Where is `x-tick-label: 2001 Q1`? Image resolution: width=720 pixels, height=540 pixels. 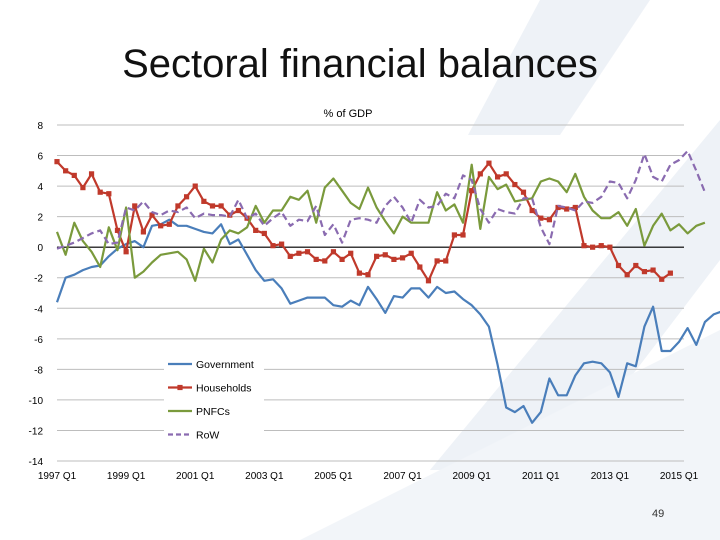
x-tick-label: 2001 Q1 is located at coordinates (195, 476).